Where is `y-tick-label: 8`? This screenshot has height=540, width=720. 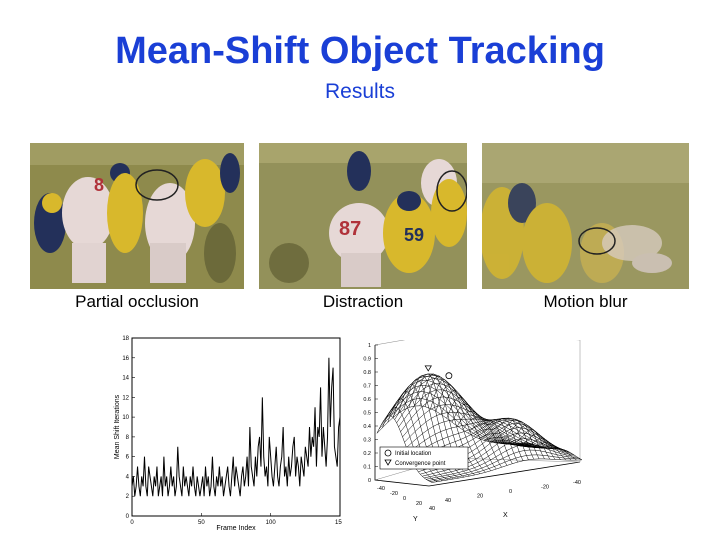
y-tick-label: 8 is located at coordinates (128, 438).